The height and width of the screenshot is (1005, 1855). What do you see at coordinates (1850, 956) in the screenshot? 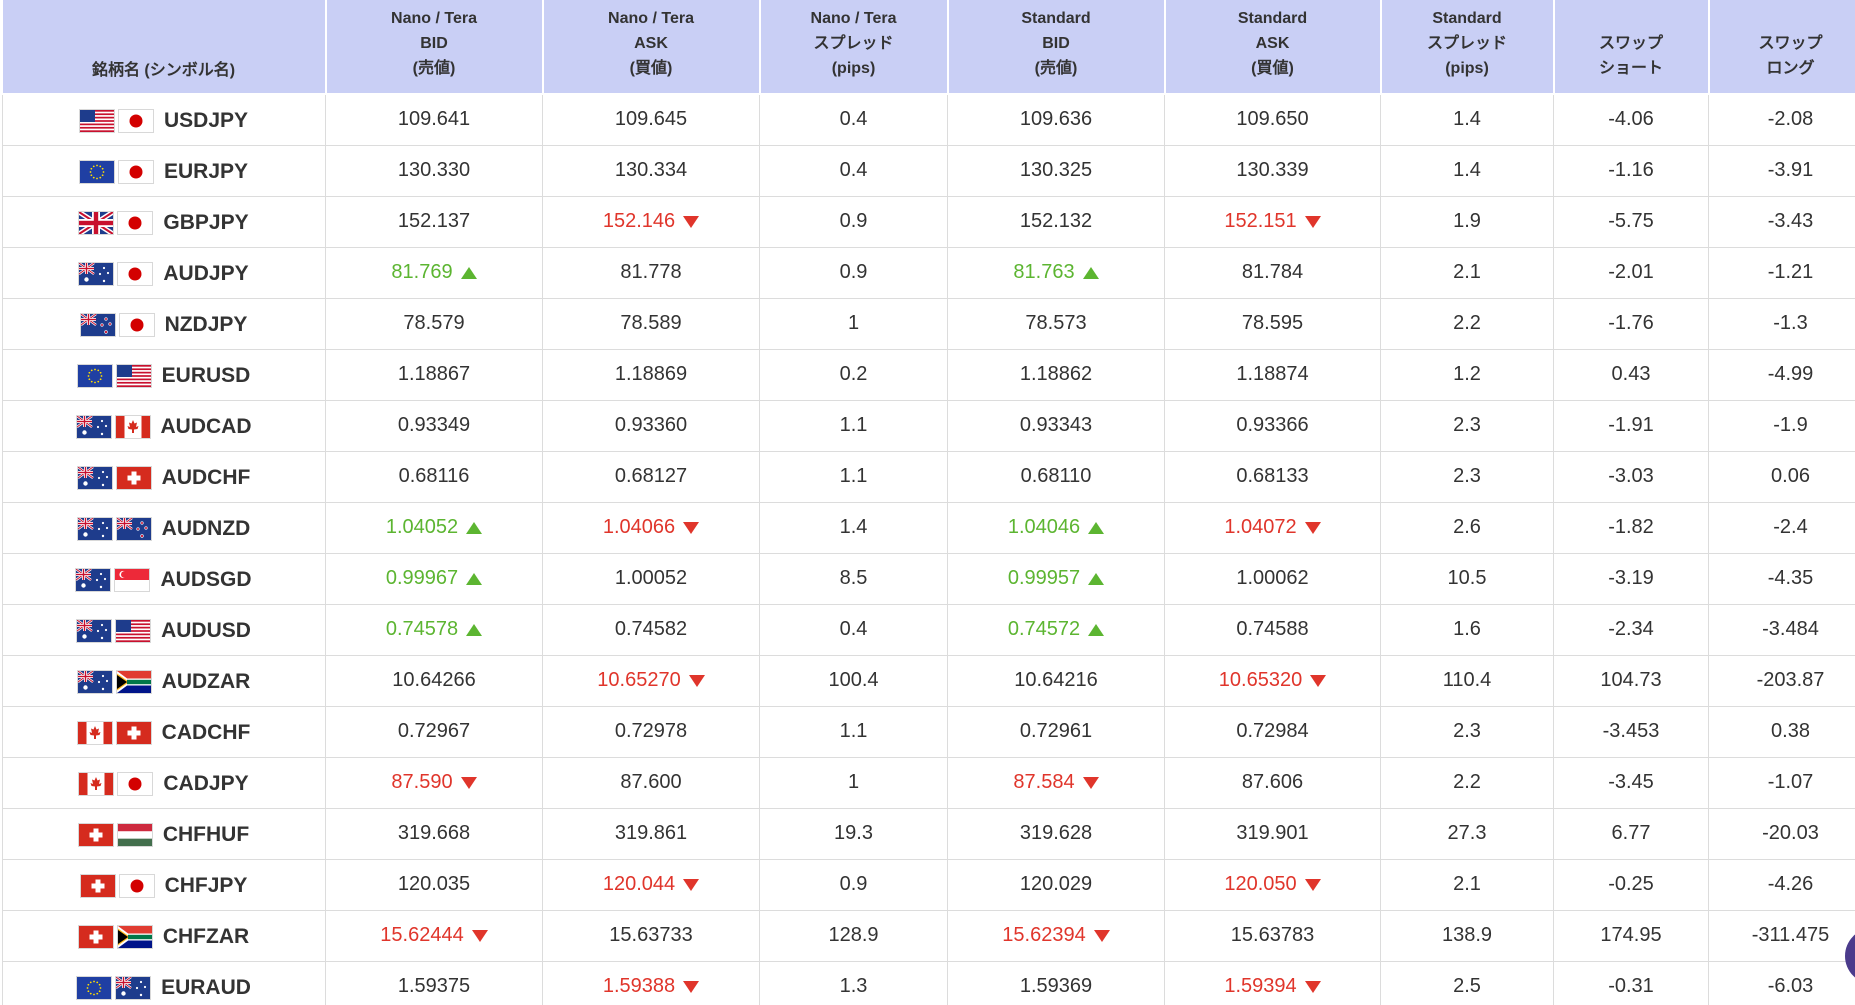
I see `chat-button` at bounding box center [1850, 956].